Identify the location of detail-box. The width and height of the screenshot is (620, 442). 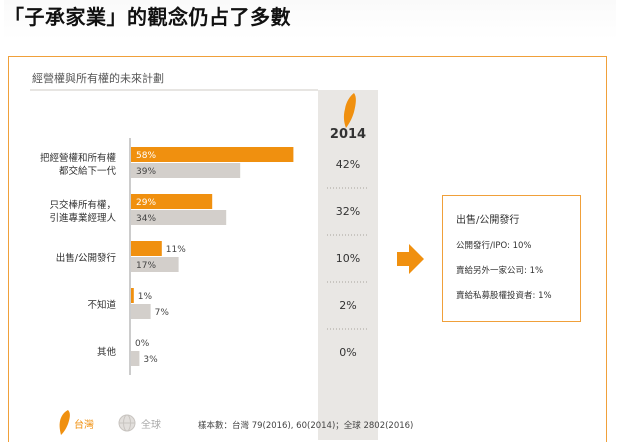
(511, 258).